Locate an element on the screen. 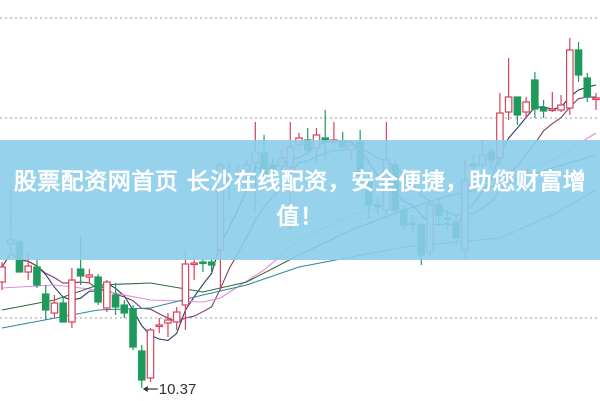 The width and height of the screenshot is (600, 401). low-arrow-head-icon is located at coordinates (145, 389).